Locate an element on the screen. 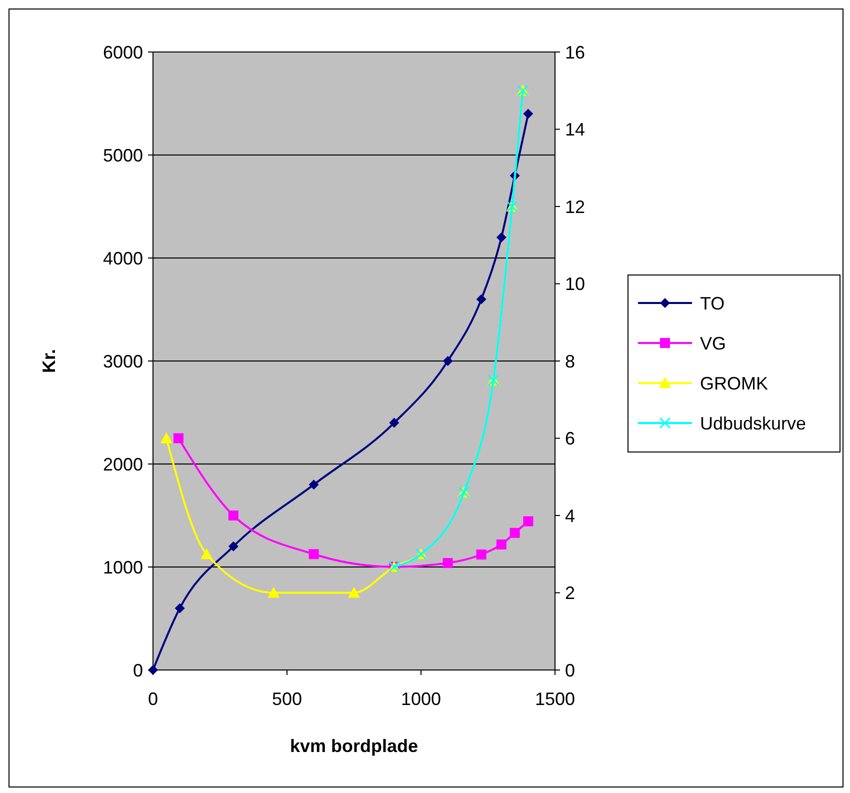  x-tick-label: 1500 is located at coordinates (555, 699).